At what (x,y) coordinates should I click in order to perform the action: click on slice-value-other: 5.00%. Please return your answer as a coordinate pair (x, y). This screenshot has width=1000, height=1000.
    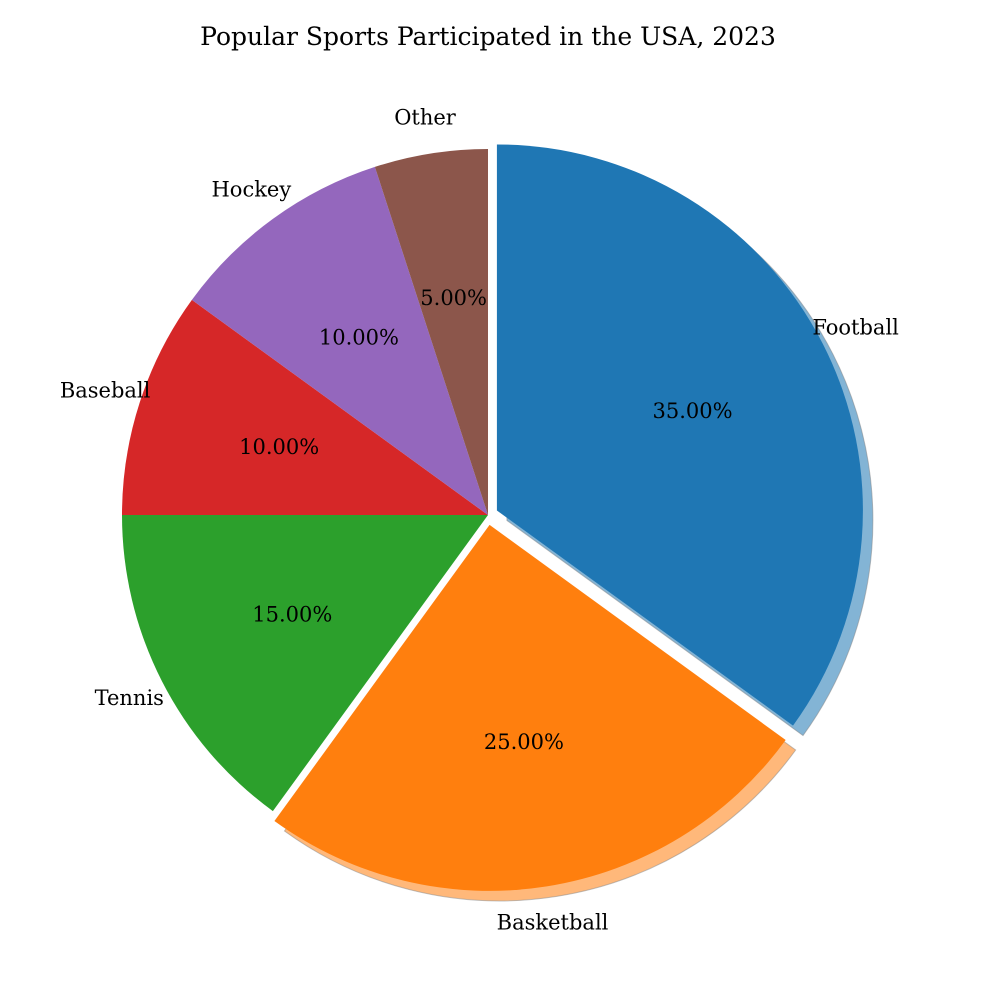
    Looking at the image, I should click on (453, 298).